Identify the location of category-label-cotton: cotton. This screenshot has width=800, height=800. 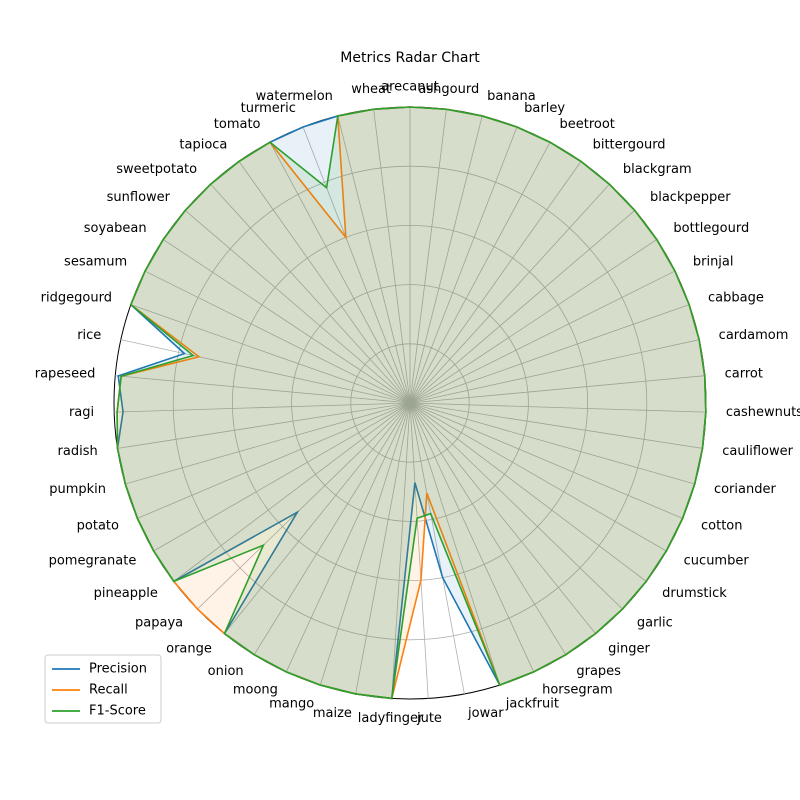
(722, 526).